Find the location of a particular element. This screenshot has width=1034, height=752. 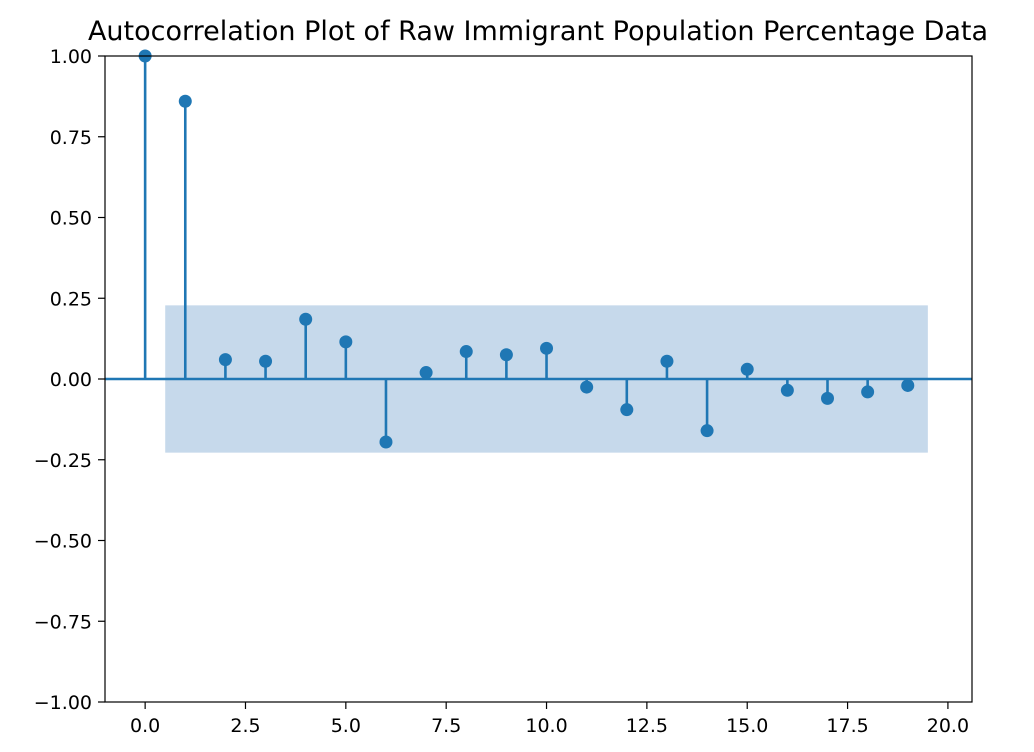

x-tick-label: 0.0 is located at coordinates (145, 726).